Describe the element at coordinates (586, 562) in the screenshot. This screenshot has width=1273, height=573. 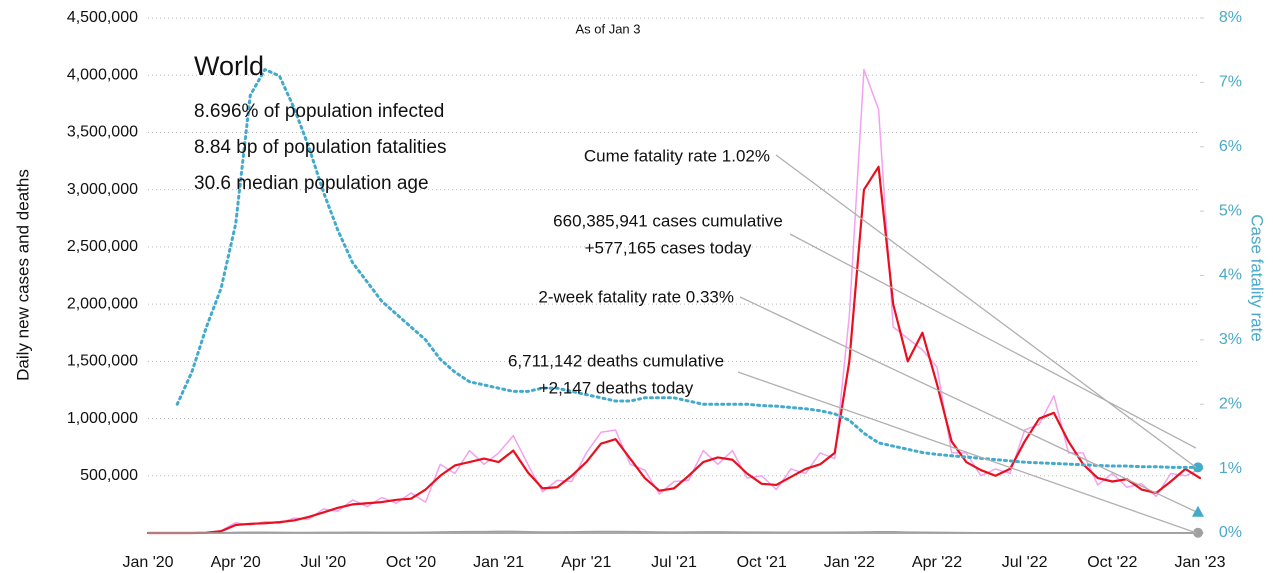
I see `x-tick-label: Apr '21` at that location.